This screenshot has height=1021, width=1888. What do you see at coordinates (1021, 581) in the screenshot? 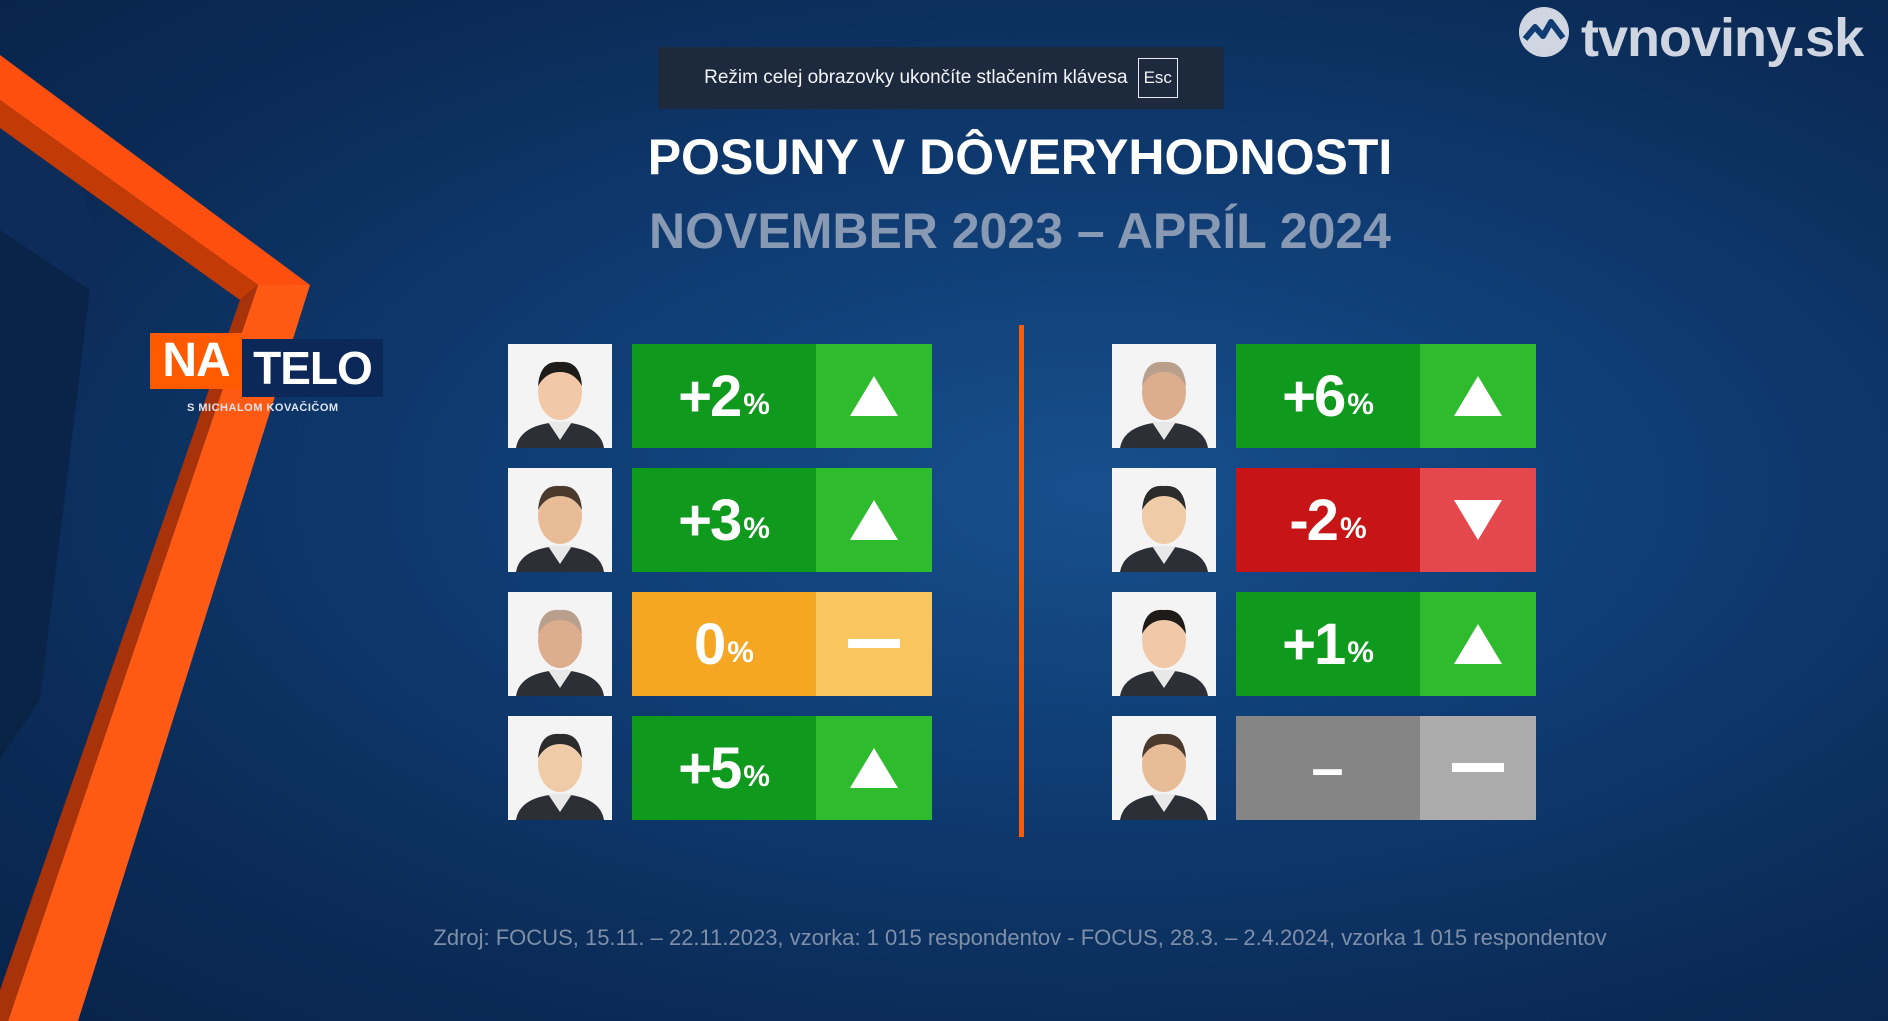
I see `column-divider` at bounding box center [1021, 581].